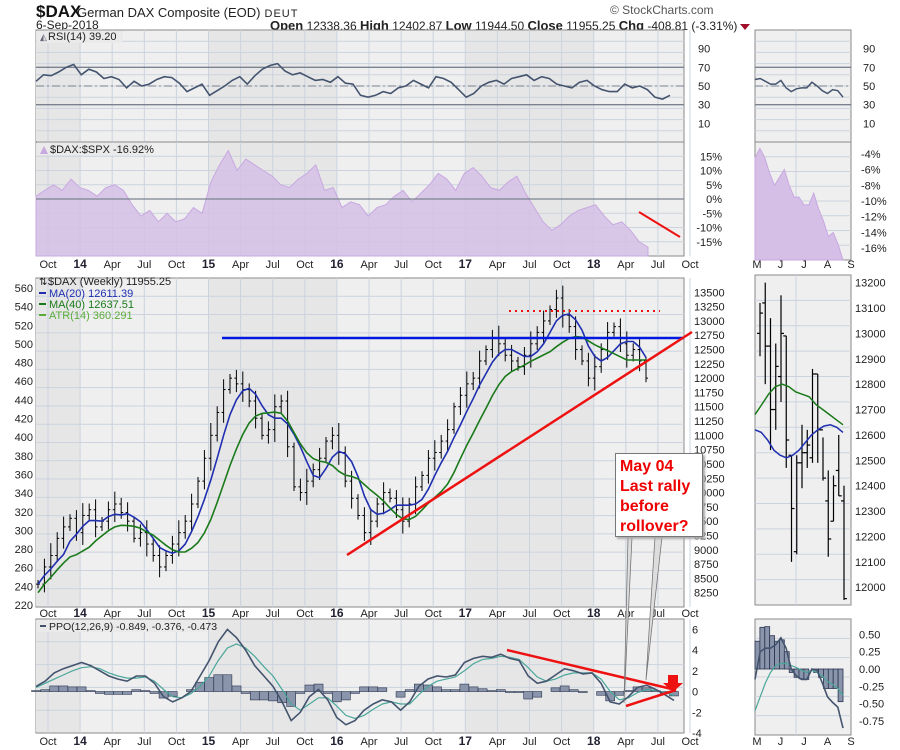 This screenshot has width=900, height=750. Describe the element at coordinates (695, 630) in the screenshot. I see `ppo-y-tick: 6` at that location.